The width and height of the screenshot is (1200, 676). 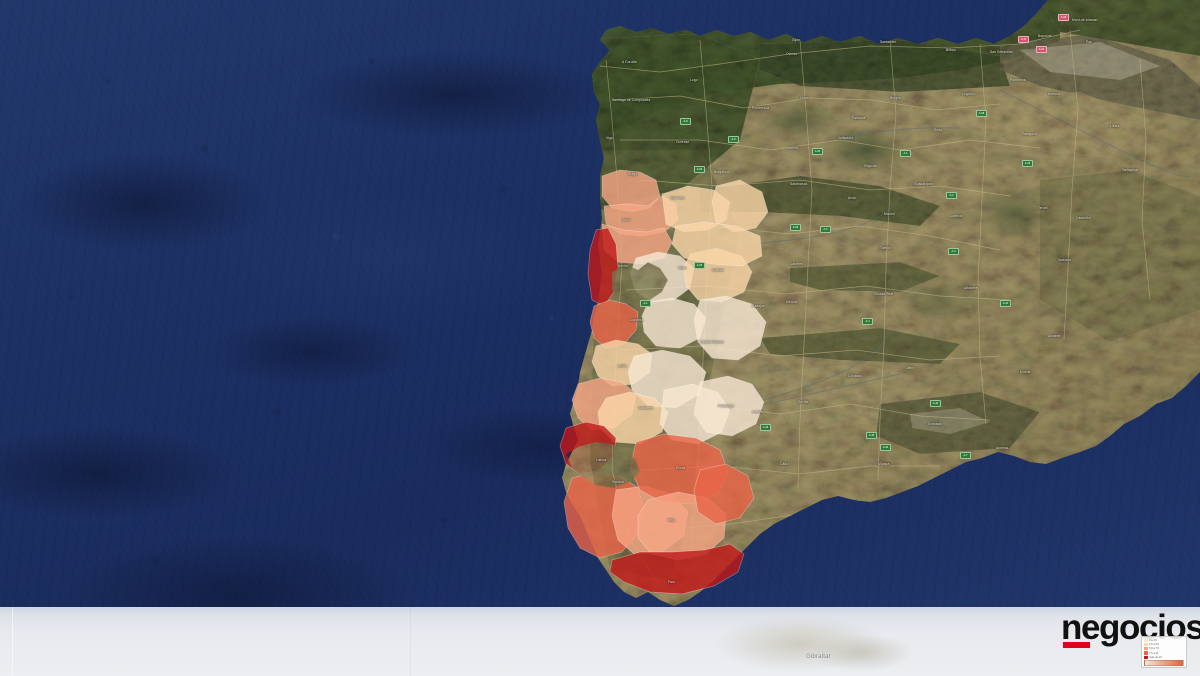 I want to click on legend-row: mais de 10, so click(x=1164, y=657).